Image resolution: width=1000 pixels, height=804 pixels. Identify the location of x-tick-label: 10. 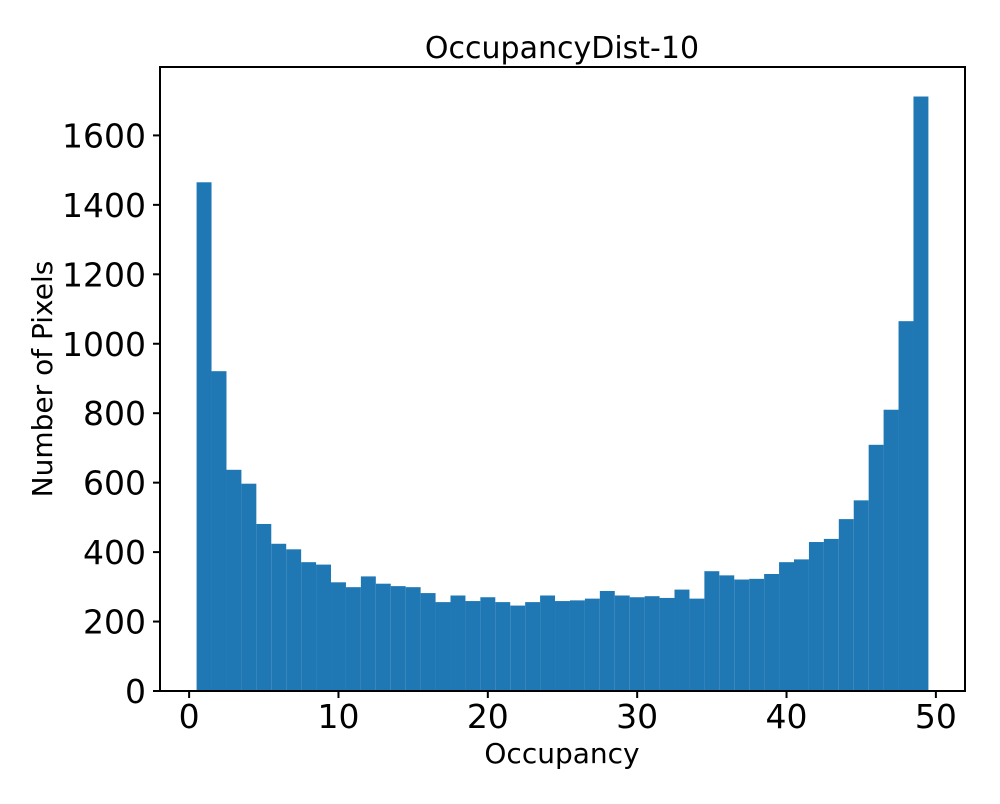
(338, 716).